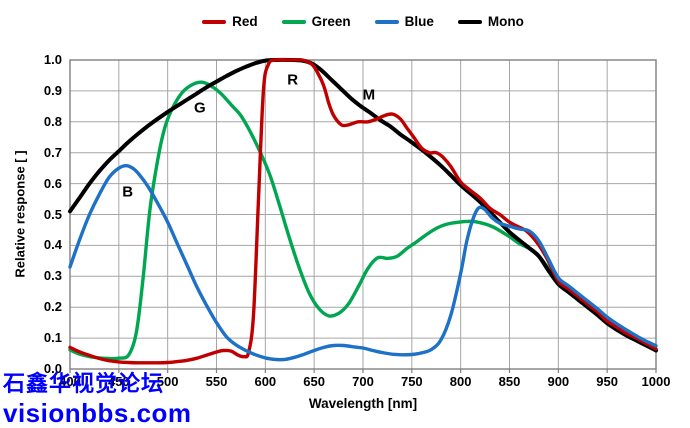 This screenshot has width=690, height=428. I want to click on legend-label-blue: Blue, so click(419, 22).